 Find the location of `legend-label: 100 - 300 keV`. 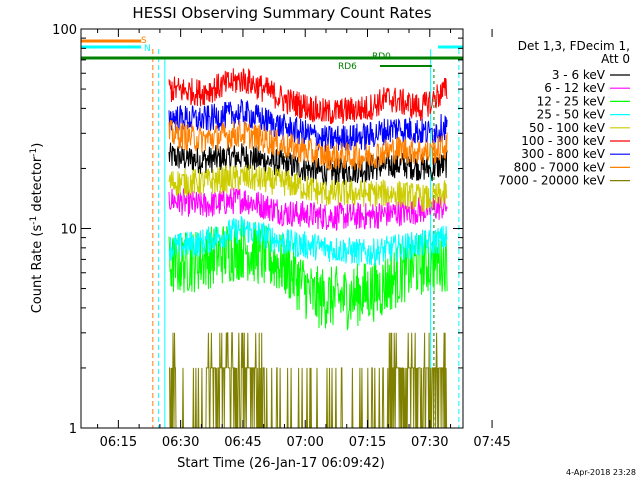

legend-label: 100 - 300 keV is located at coordinates (563, 141).